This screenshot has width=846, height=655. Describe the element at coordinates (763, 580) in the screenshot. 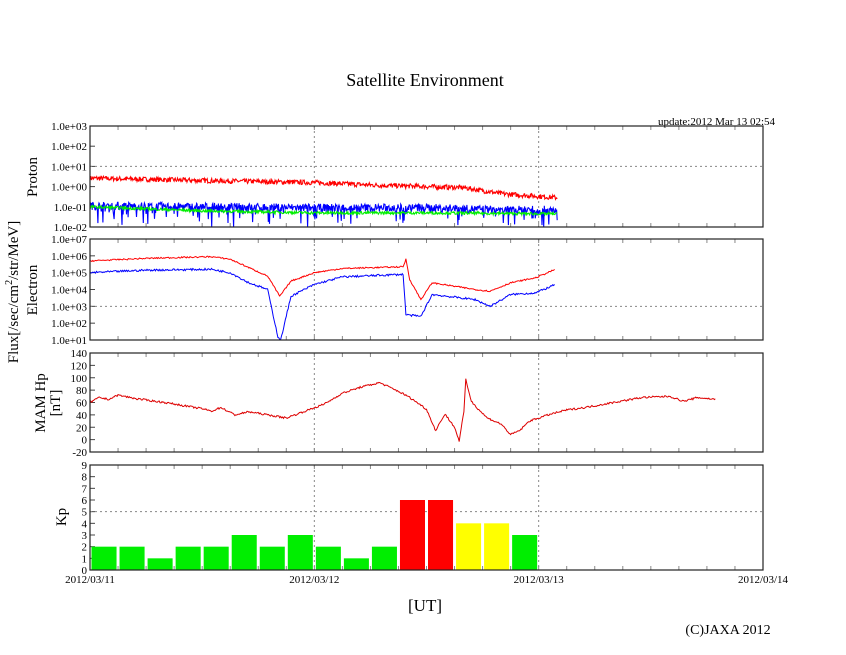

I see `x-tick-label: 2012/03/14` at that location.